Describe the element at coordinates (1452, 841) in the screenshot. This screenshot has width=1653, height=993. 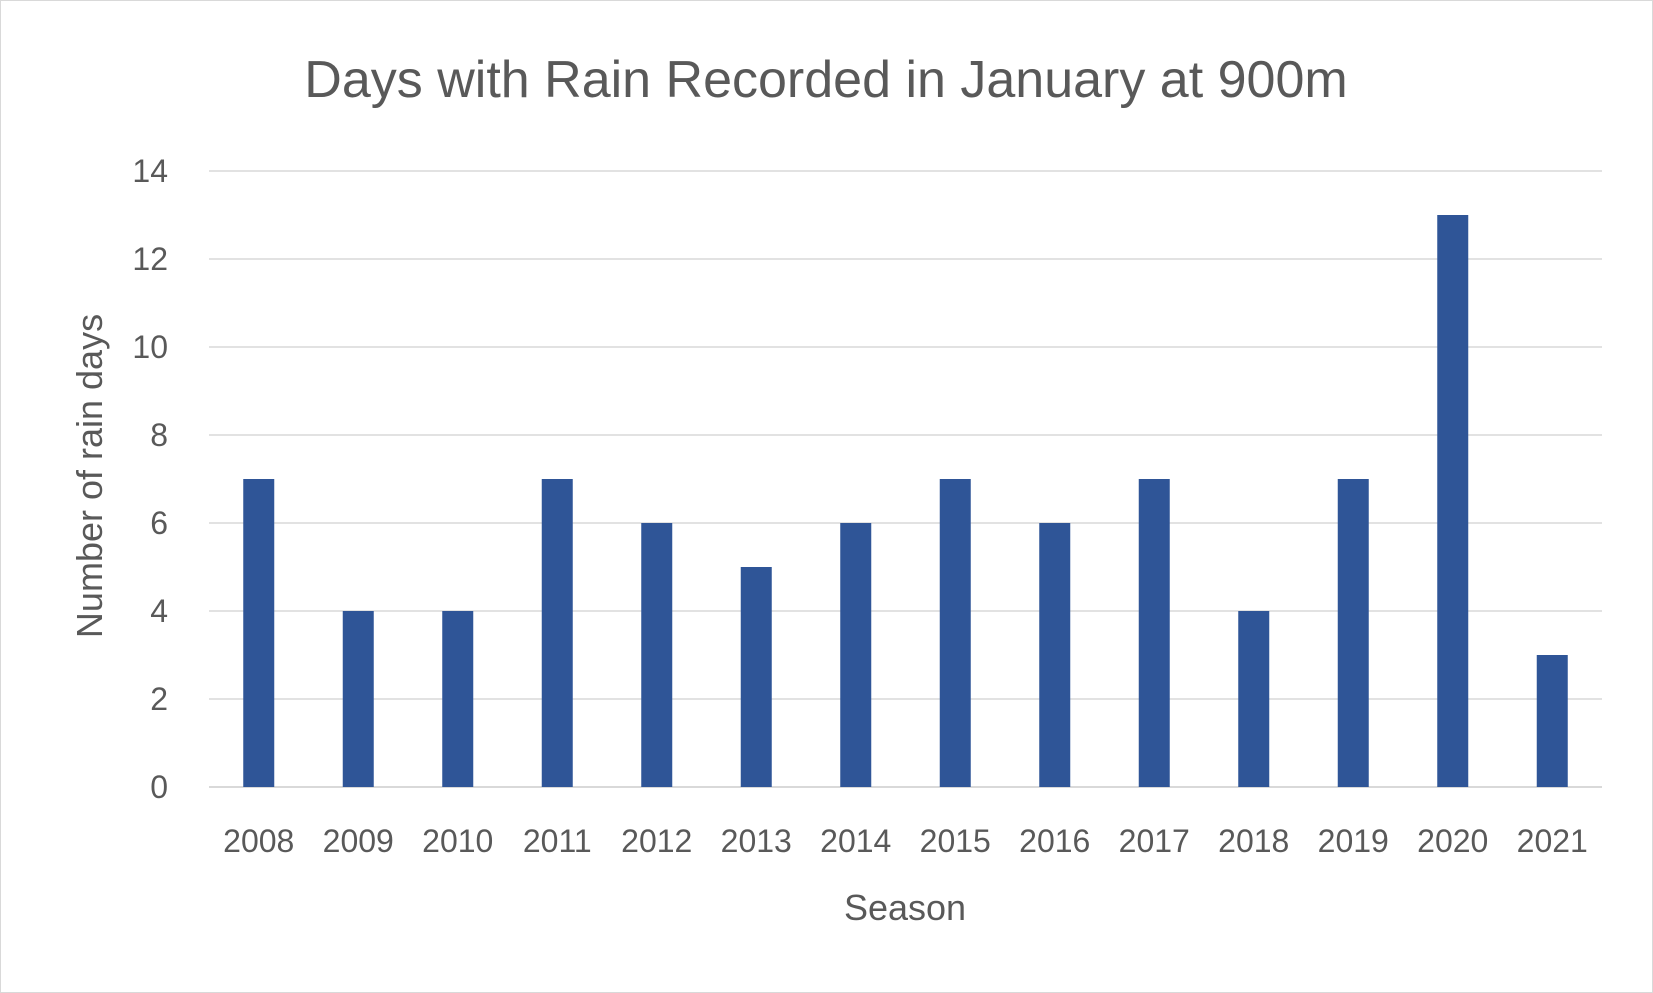
I see `x-tick-label: 2020` at that location.